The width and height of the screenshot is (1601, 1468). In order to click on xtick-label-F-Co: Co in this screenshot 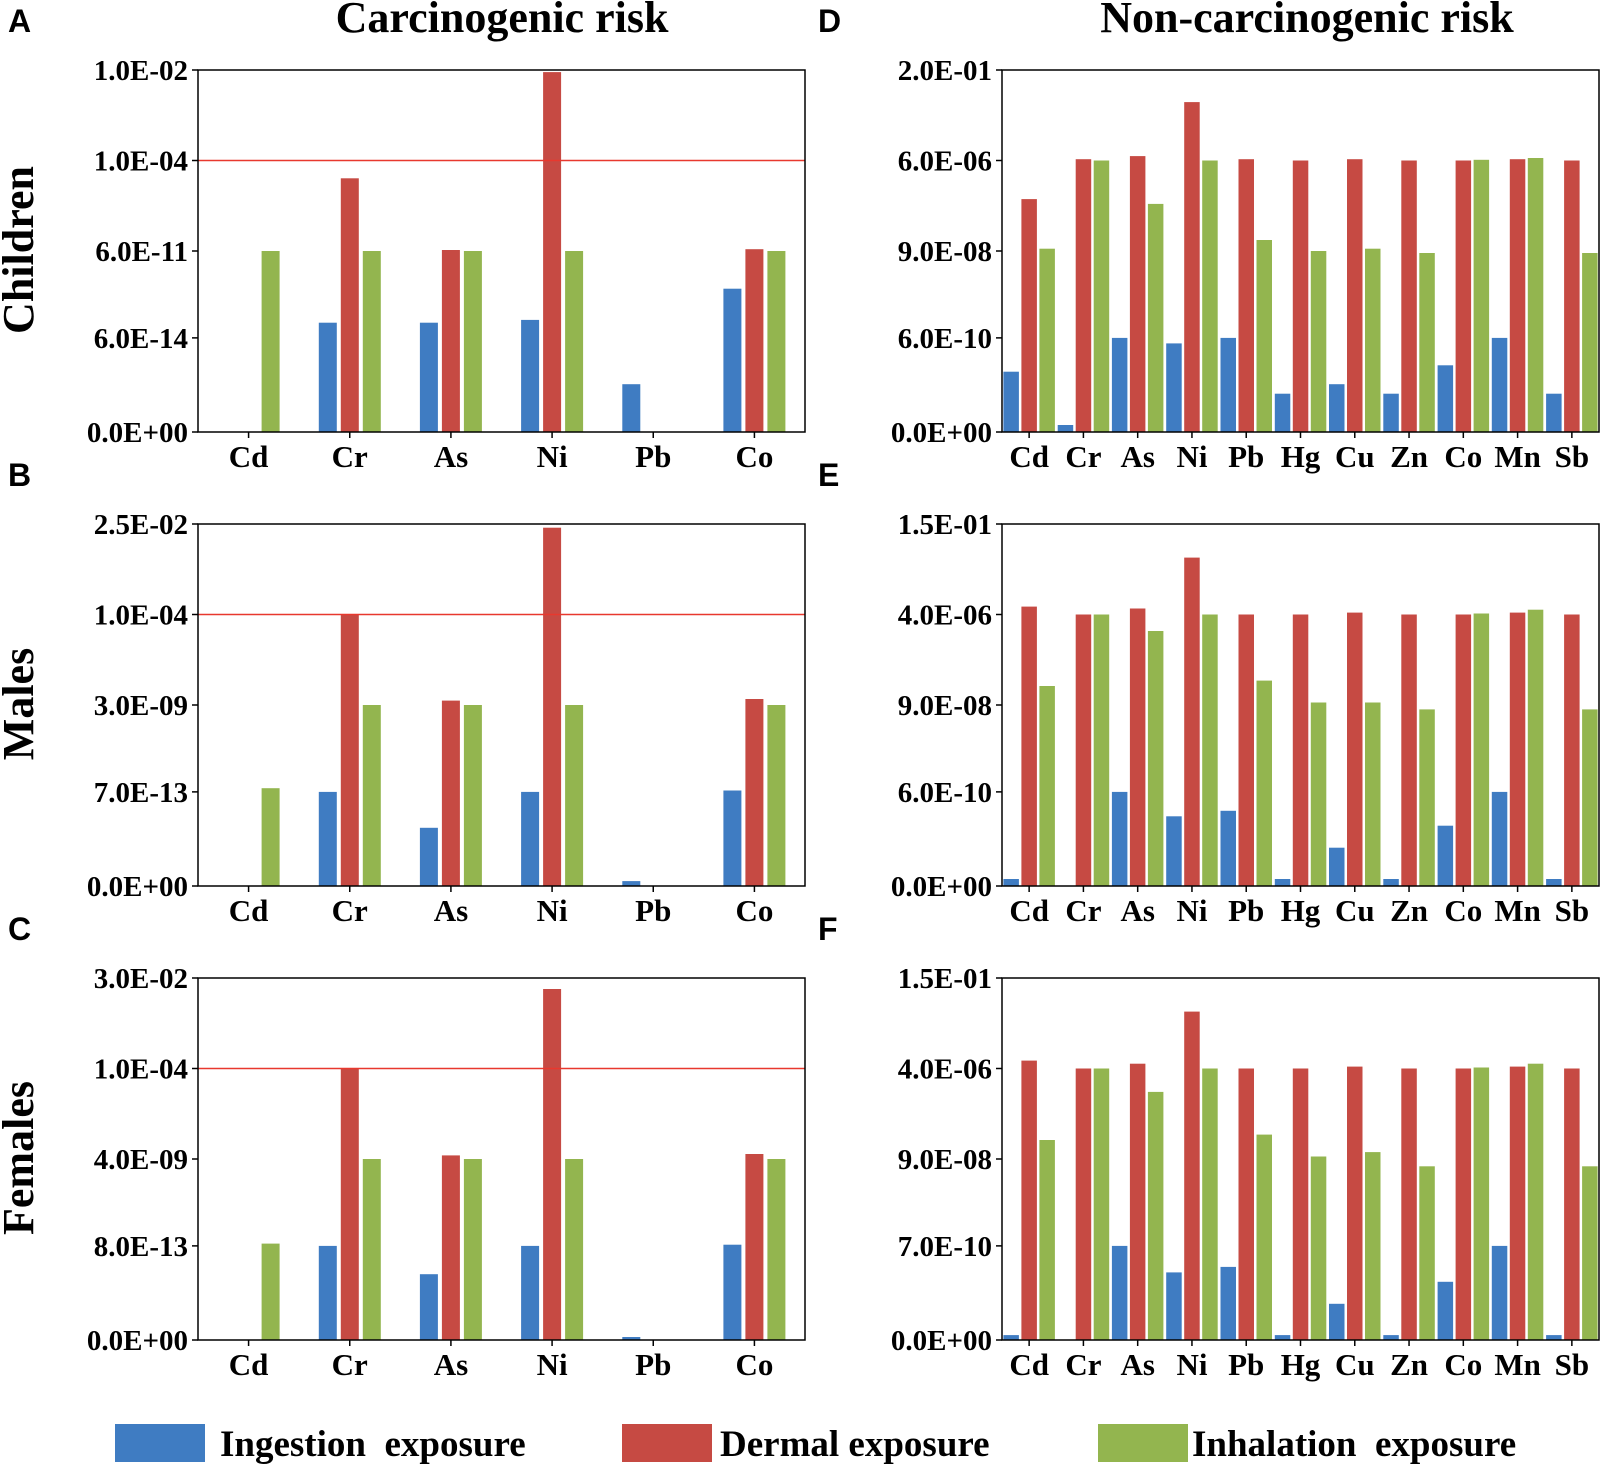, I will do `click(1463, 1364)`.